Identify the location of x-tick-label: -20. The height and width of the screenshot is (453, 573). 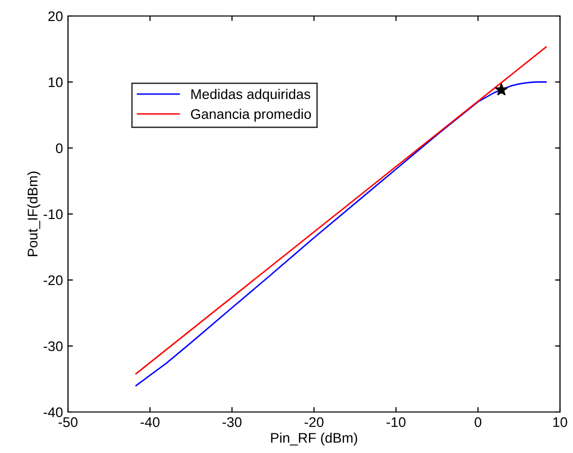
(314, 422).